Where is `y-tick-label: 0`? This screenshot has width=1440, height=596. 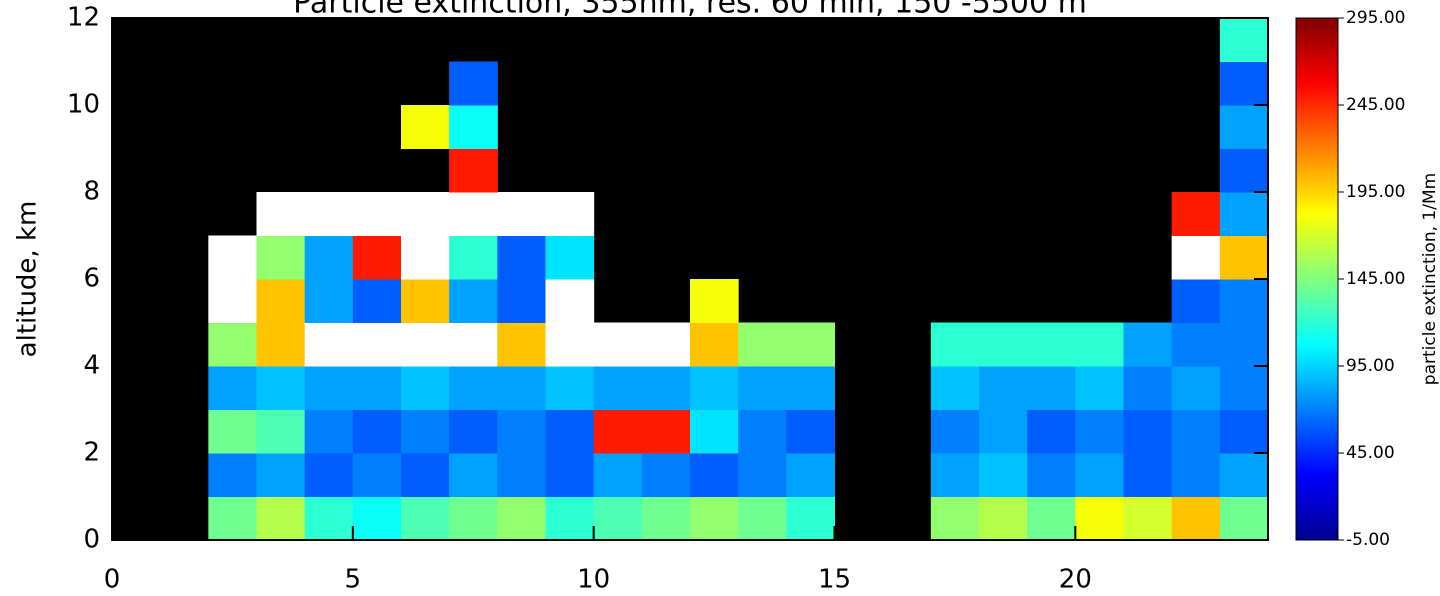
y-tick-label: 0 is located at coordinates (91, 540).